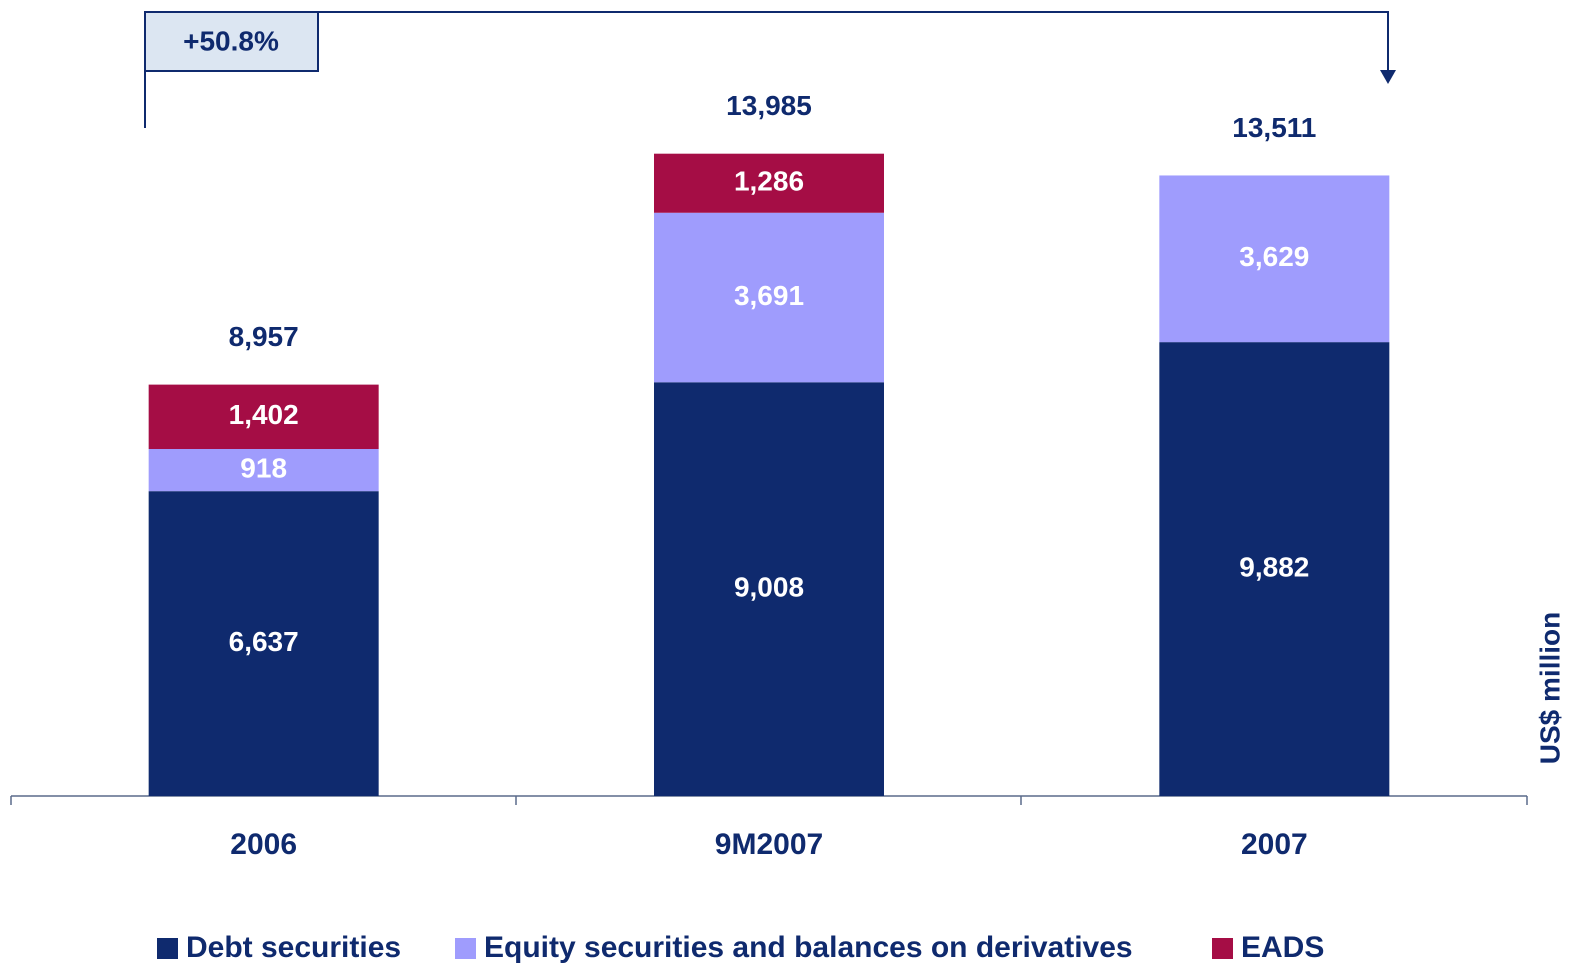 The height and width of the screenshot is (973, 1571). I want to click on legend-label: Debt securities, so click(293, 947).